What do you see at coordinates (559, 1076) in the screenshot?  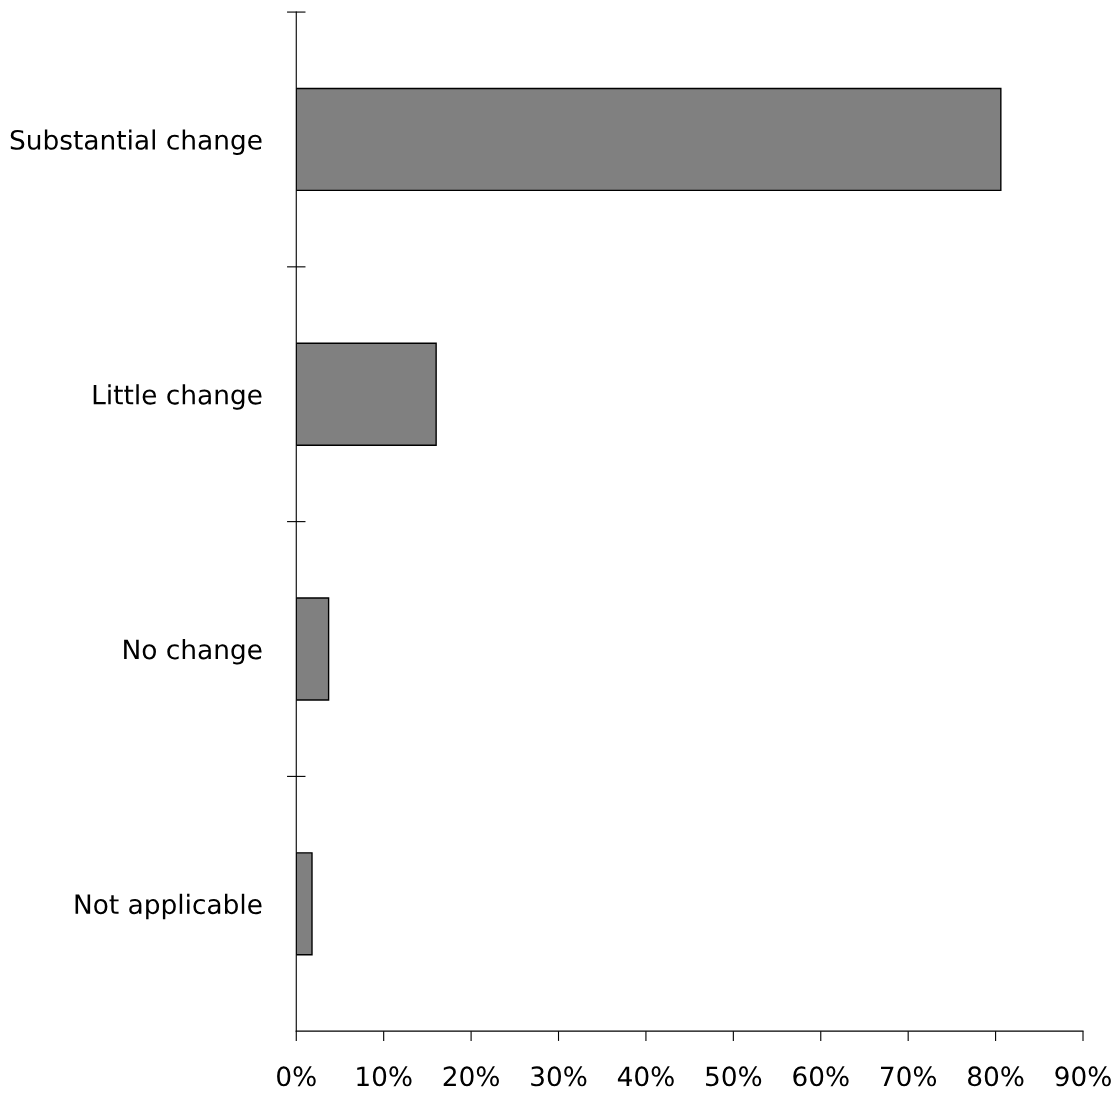 I see `x-tick-label: 30%` at bounding box center [559, 1076].